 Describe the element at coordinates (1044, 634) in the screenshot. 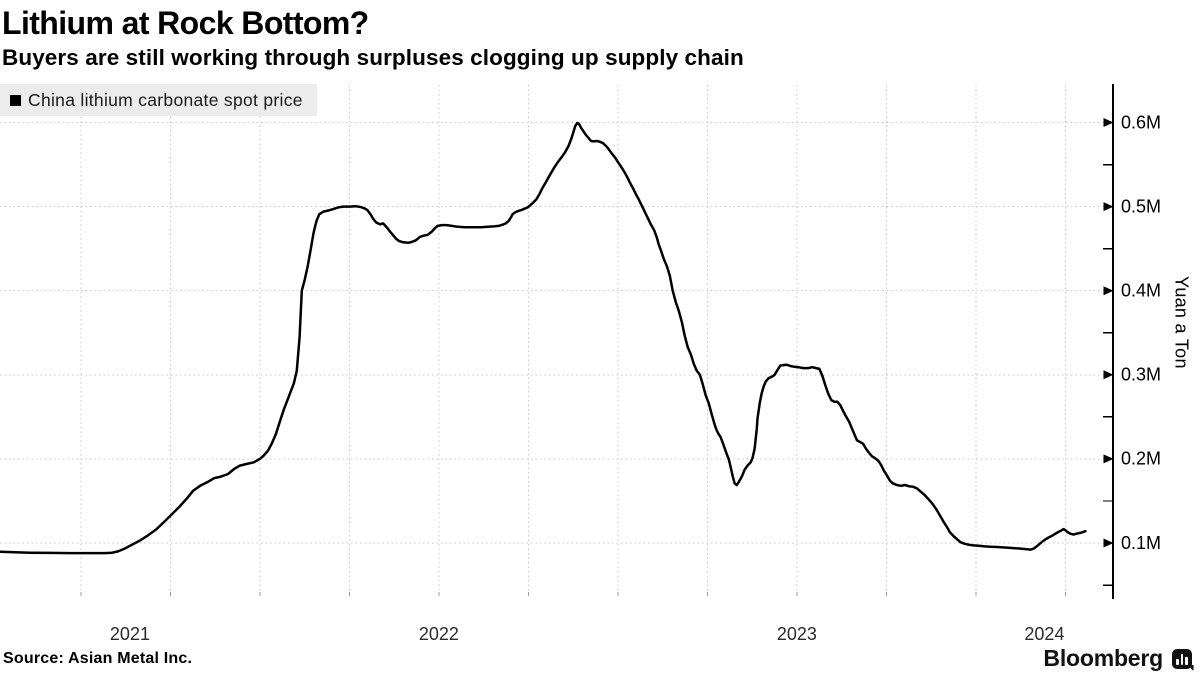

I see `x-tick-label: 2024` at that location.